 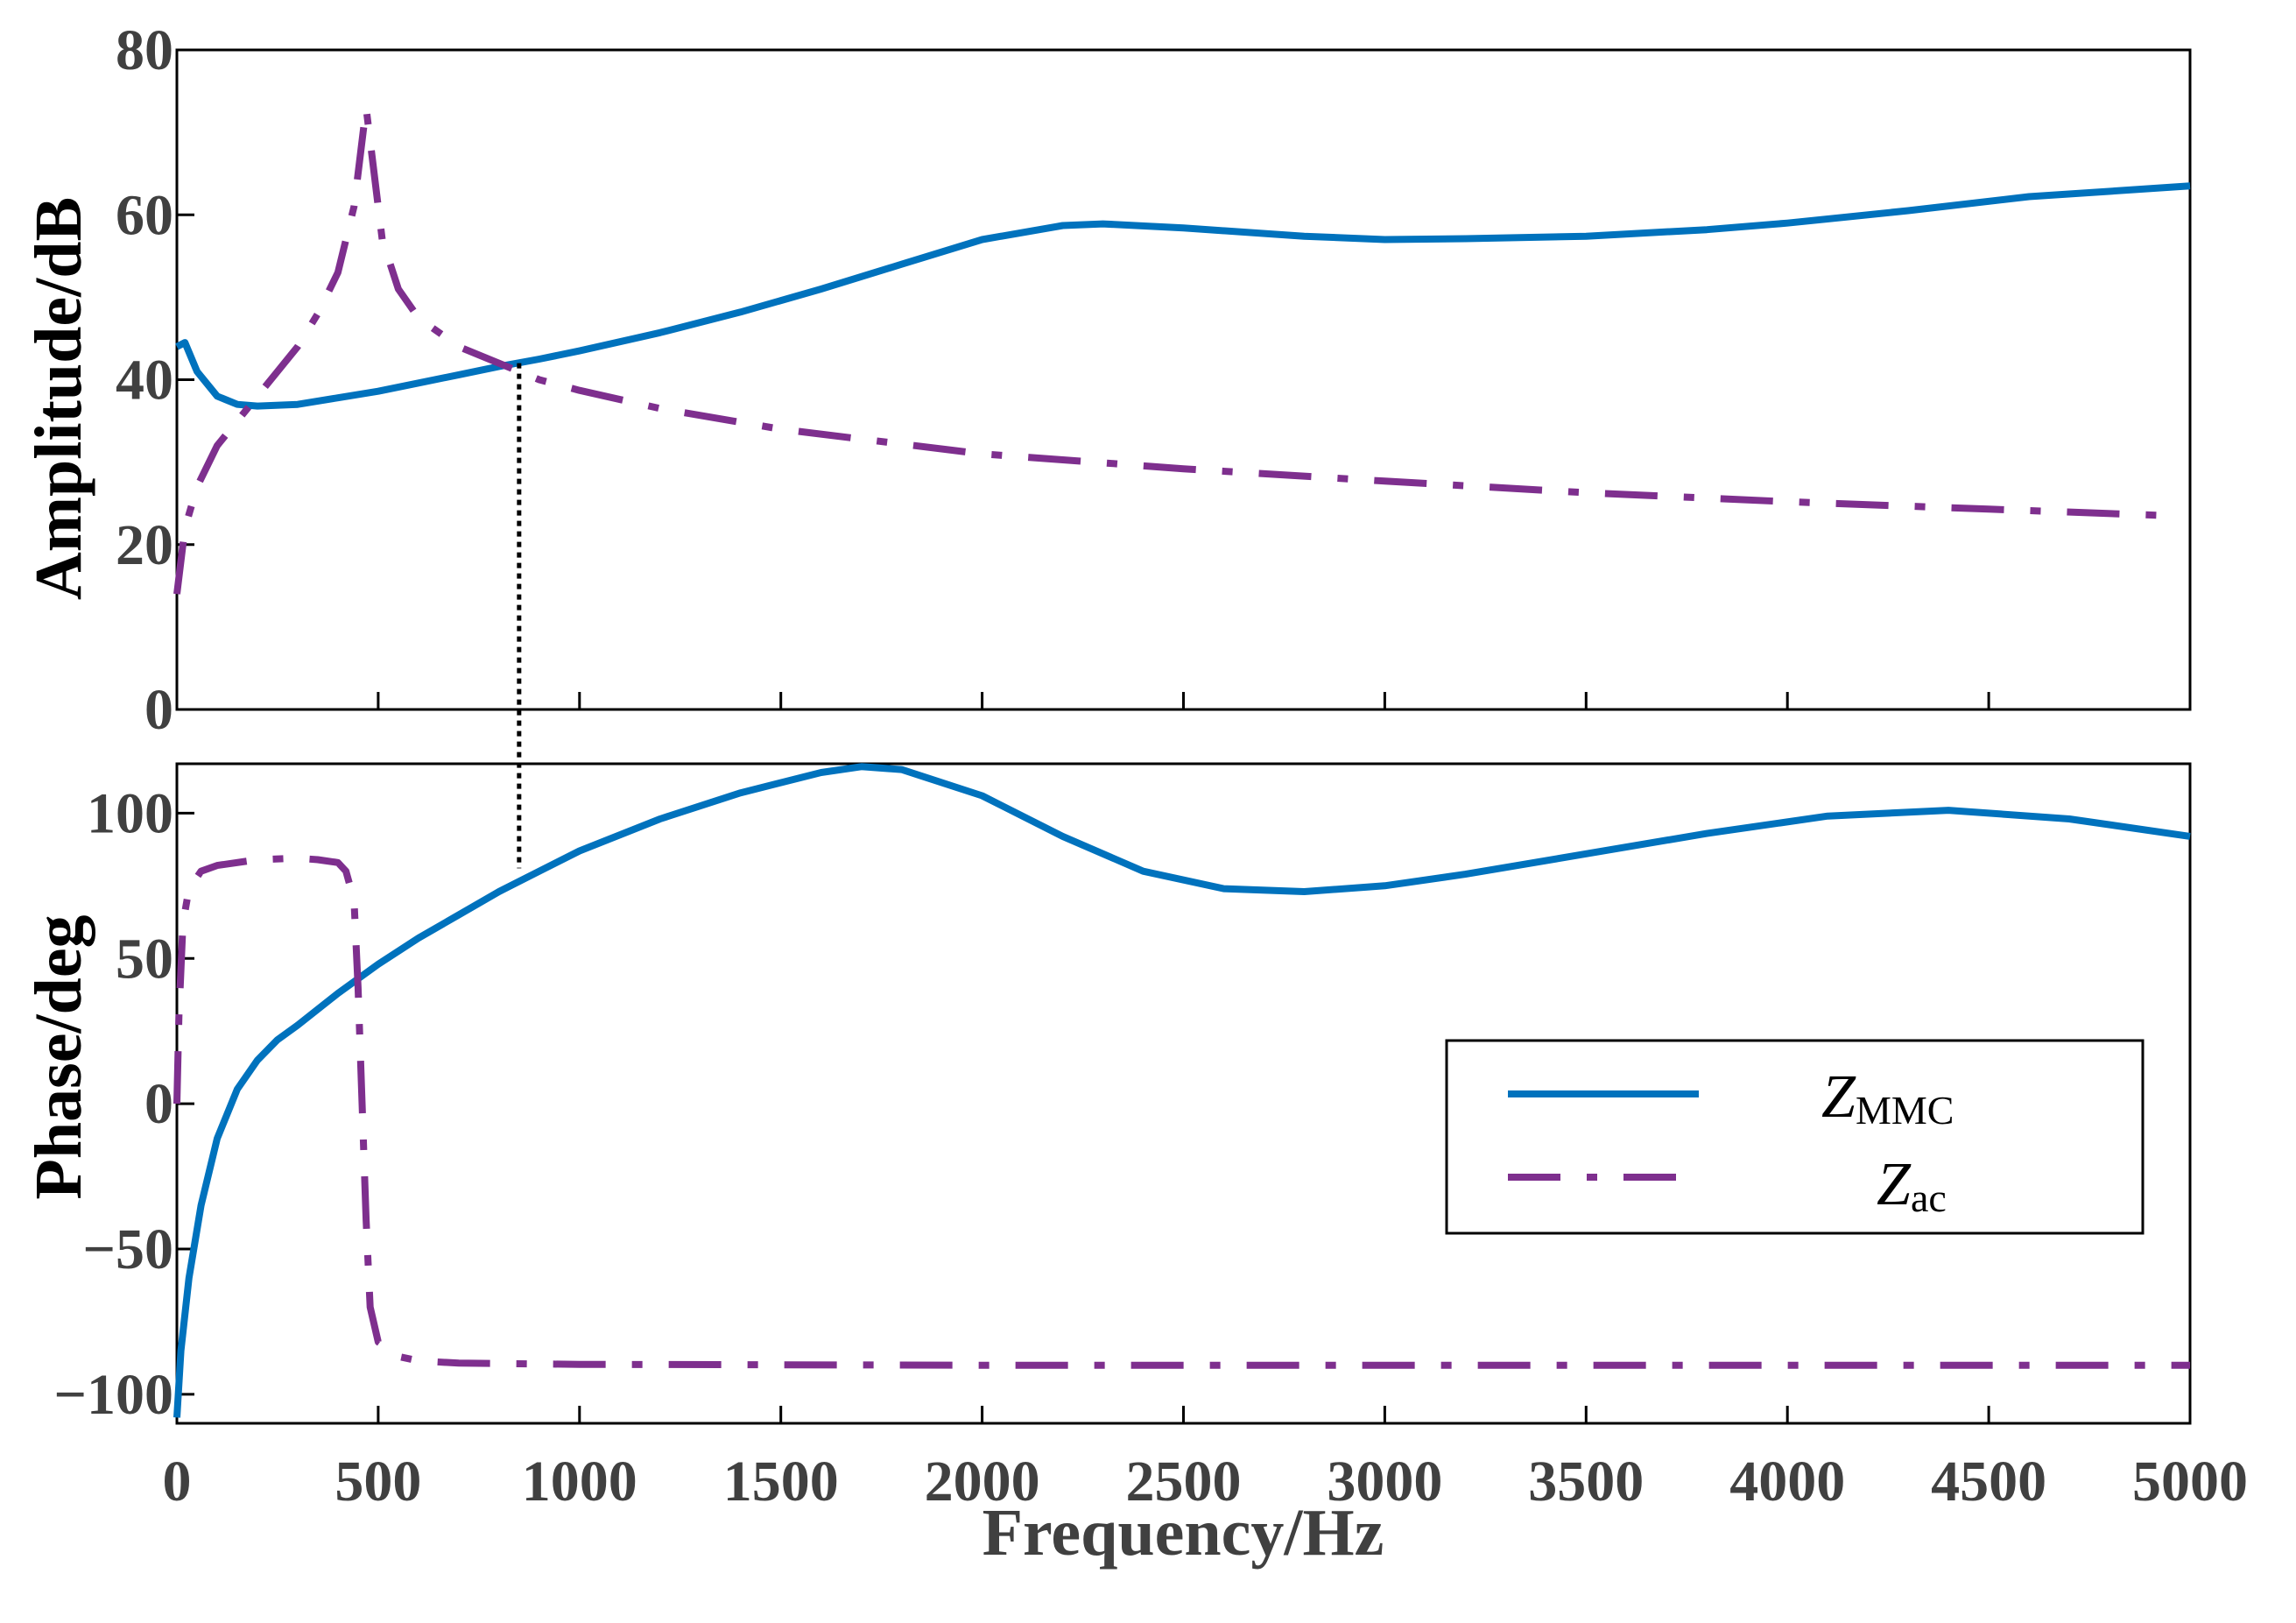 What do you see at coordinates (579, 1482) in the screenshot?
I see `xtick-label: 1000` at bounding box center [579, 1482].